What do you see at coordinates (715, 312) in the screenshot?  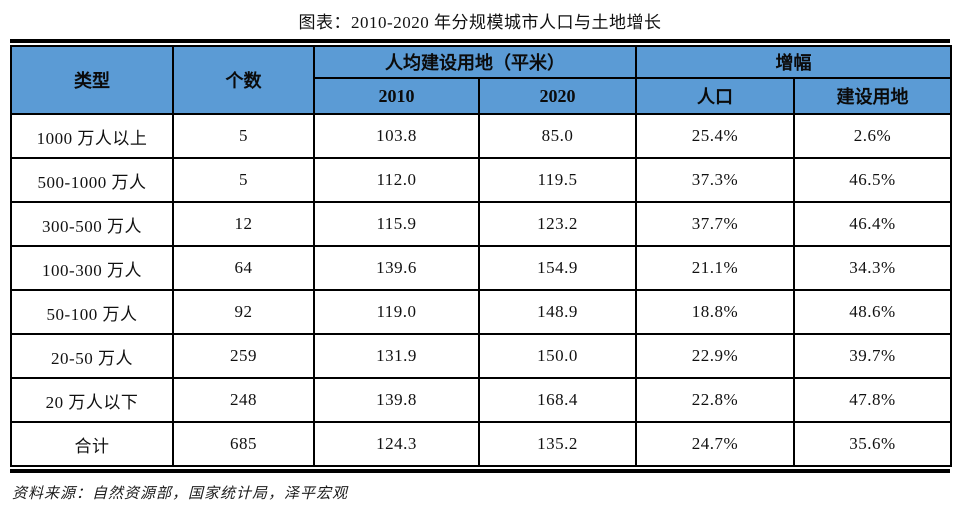 I see `cell-pop-growth: 18.8%` at bounding box center [715, 312].